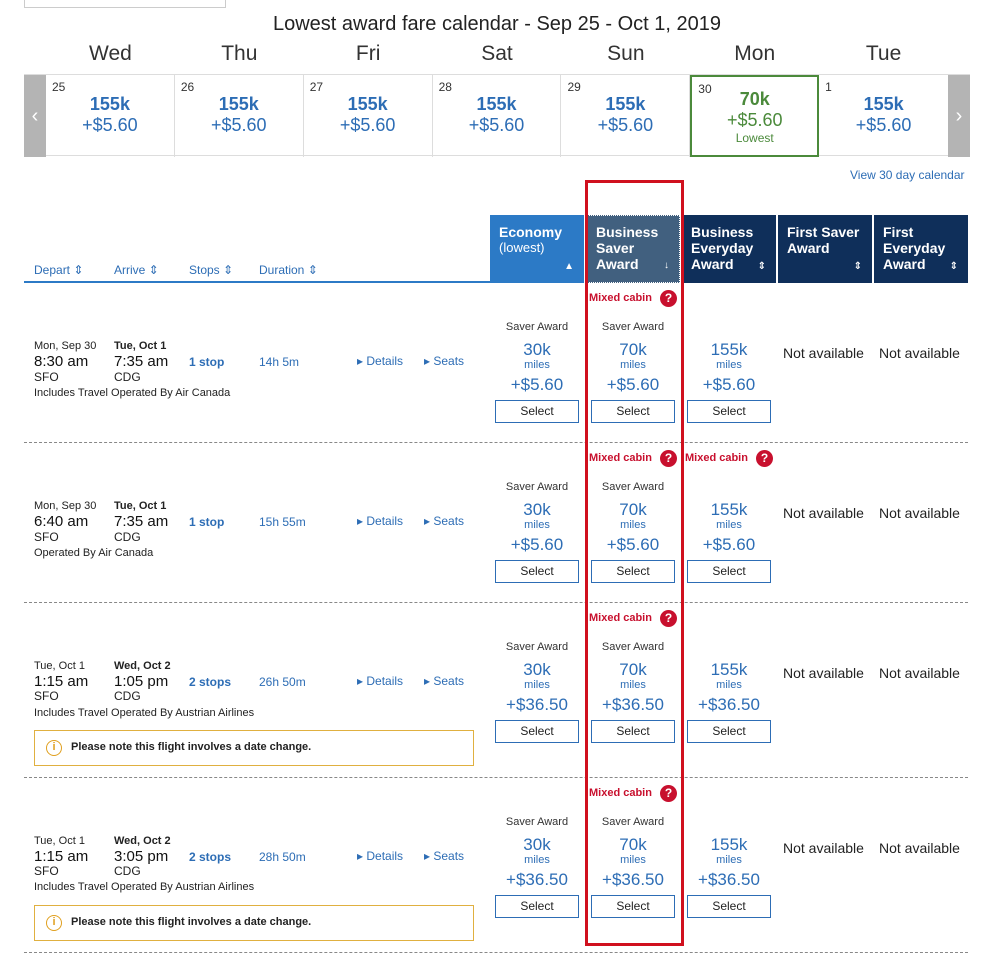 The width and height of the screenshot is (998, 955). Describe the element at coordinates (537, 509) in the screenshot. I see `fare-miles: 30k` at that location.